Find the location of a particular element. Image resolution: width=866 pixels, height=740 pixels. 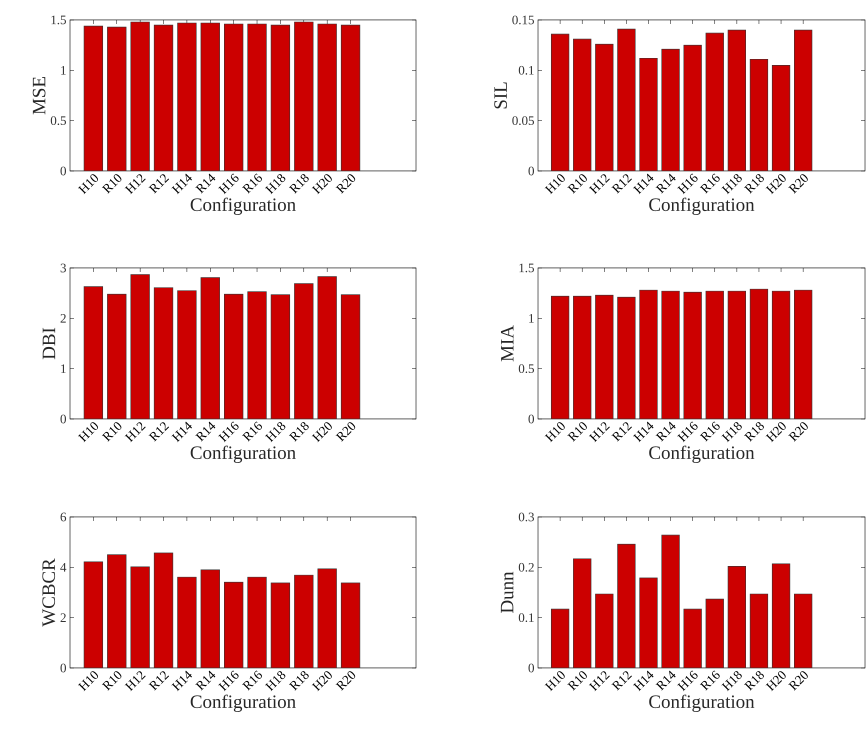

y-axis-title: DBI is located at coordinates (49, 344).